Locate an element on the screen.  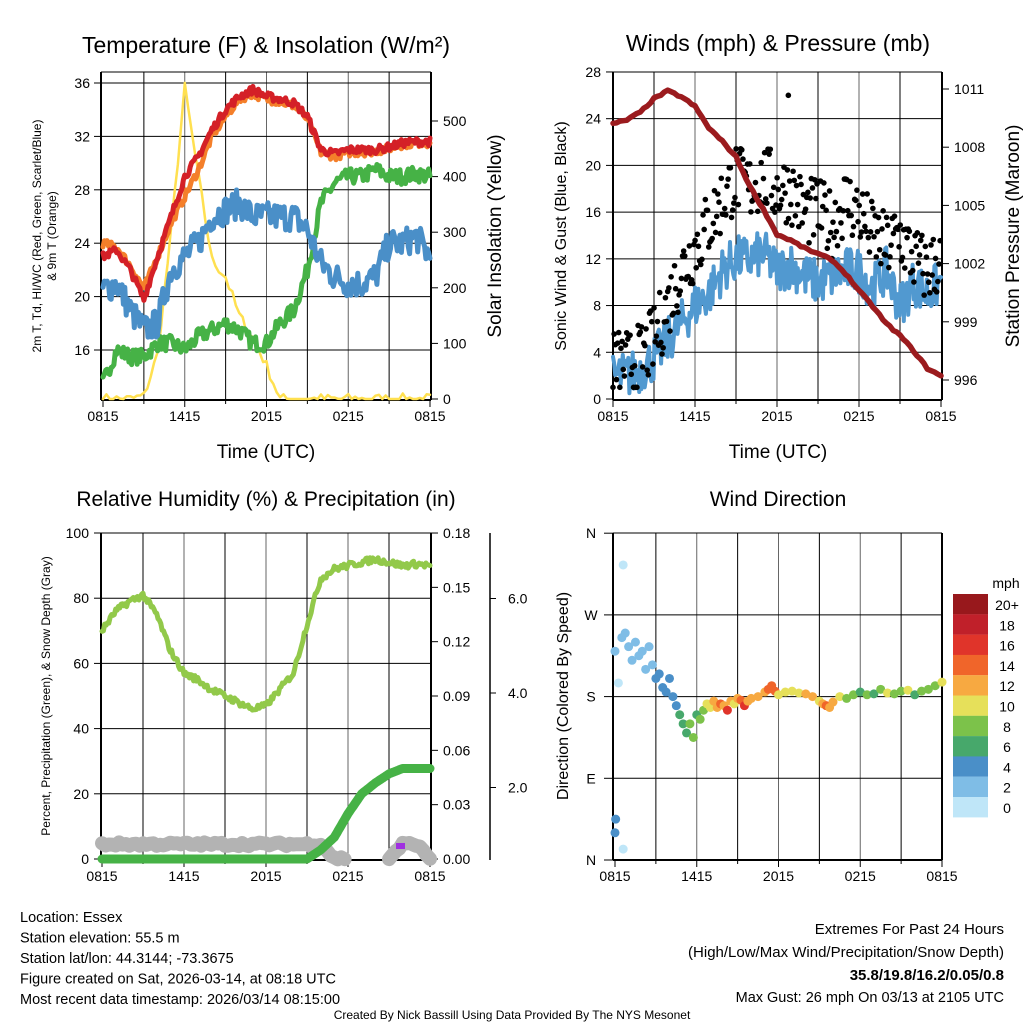
winds-panel is located at coordinates (777, 239).